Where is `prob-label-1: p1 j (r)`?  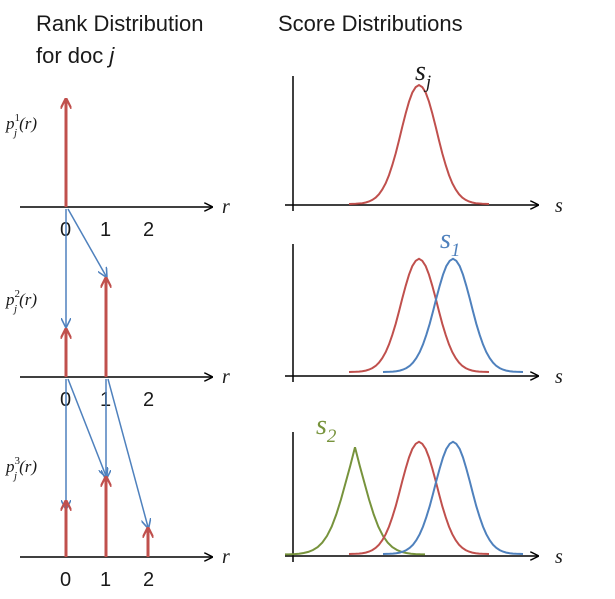
prob-label-1: p1 j (r) is located at coordinates (21, 125).